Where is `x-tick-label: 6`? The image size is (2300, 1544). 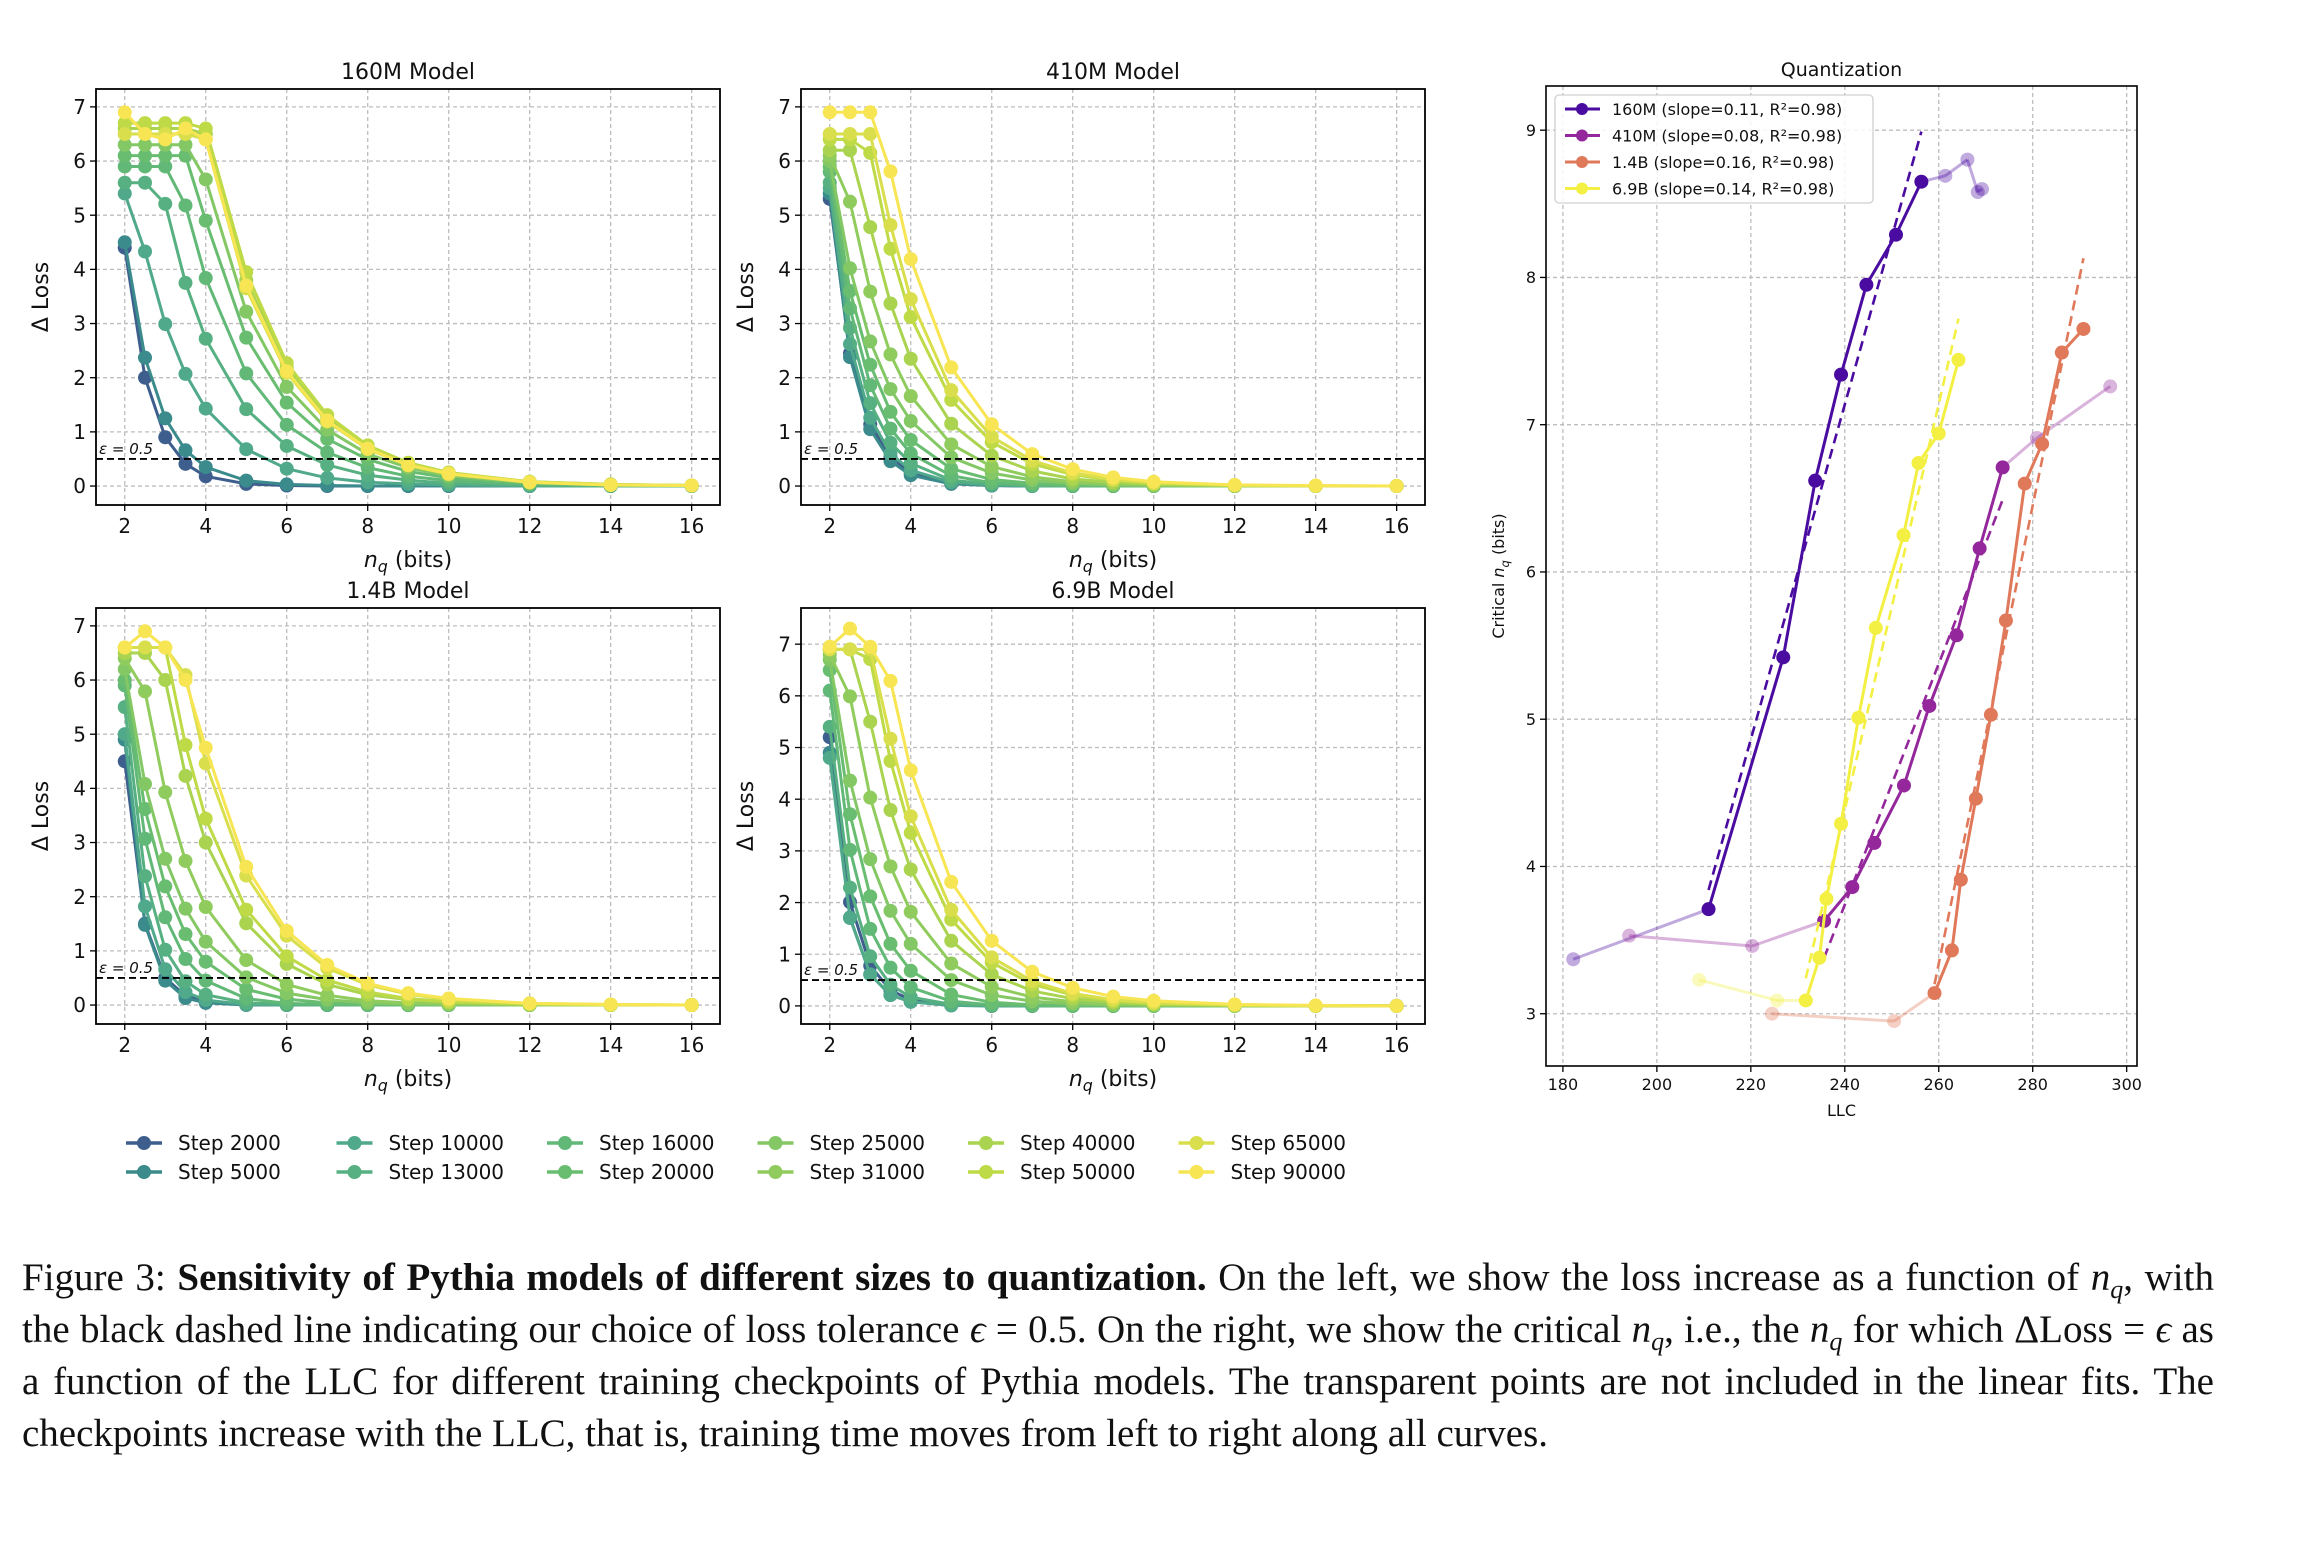
x-tick-label: 6 is located at coordinates (286, 1045).